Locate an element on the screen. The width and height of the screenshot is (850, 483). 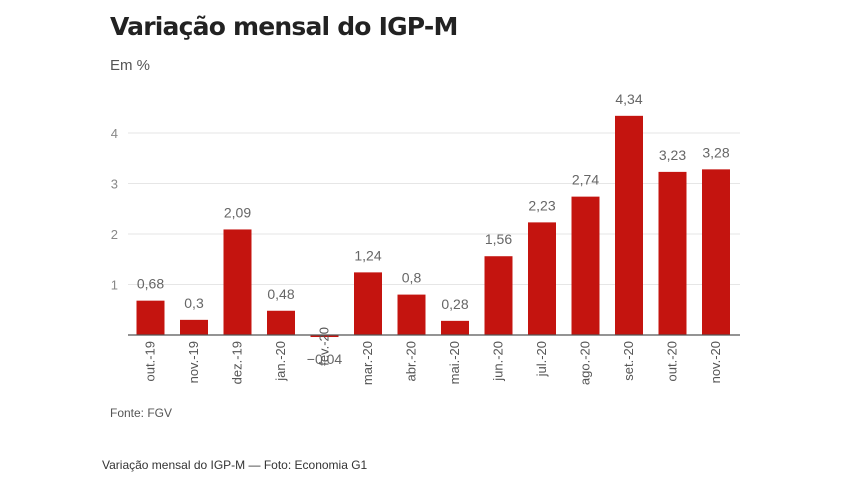
x-tick-label: abr.-20 is located at coordinates (411, 361).